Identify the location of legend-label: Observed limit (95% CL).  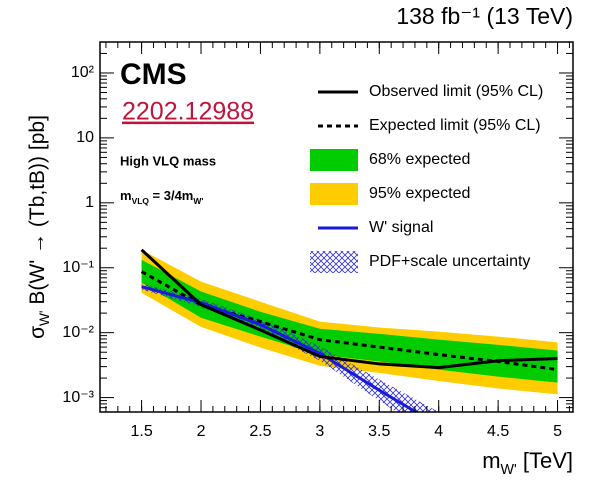
(456, 91).